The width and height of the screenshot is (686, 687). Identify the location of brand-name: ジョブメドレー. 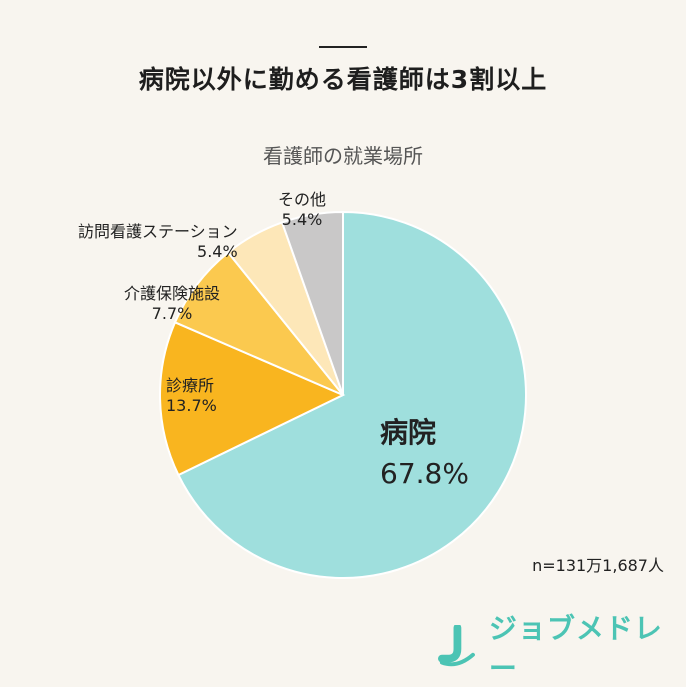
(575, 648).